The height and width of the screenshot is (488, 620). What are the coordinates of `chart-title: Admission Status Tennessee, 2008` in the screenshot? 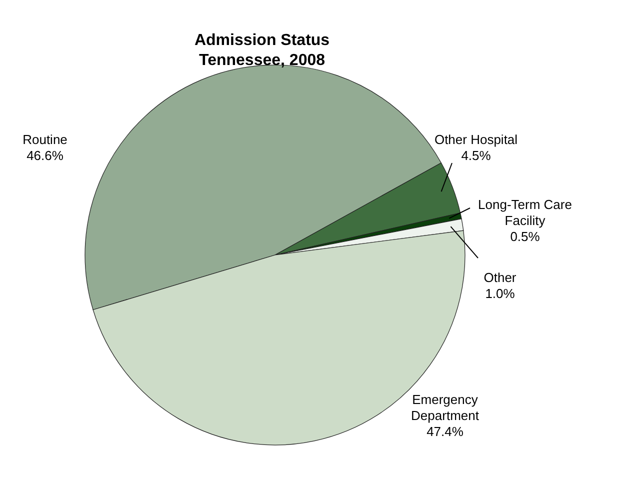 It's located at (262, 50).